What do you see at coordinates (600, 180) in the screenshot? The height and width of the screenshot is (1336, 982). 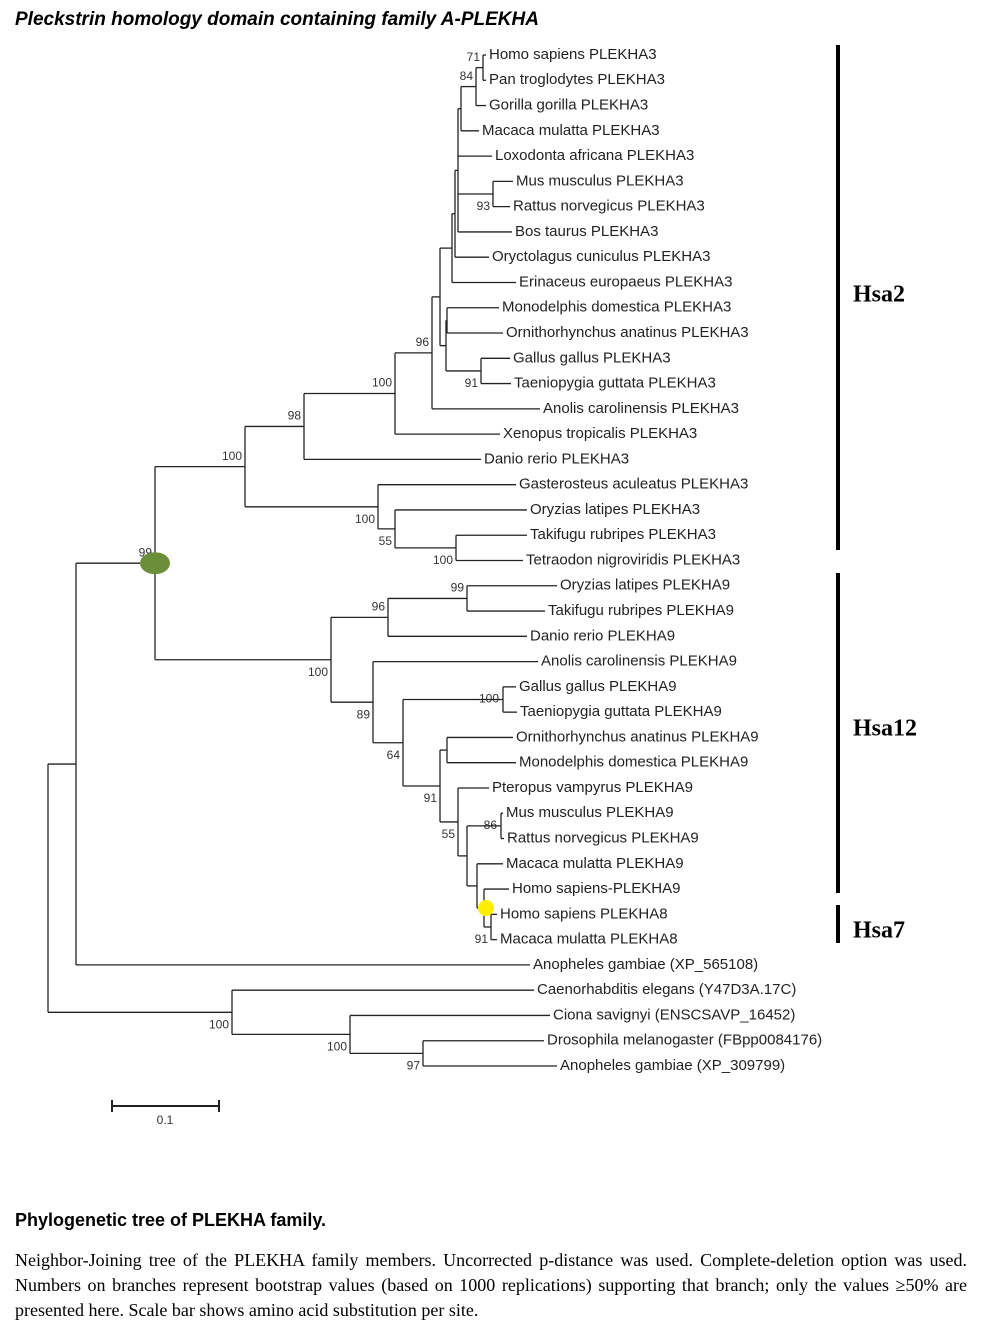 I see `leaf-label: Mus musculus PLEKHA3` at bounding box center [600, 180].